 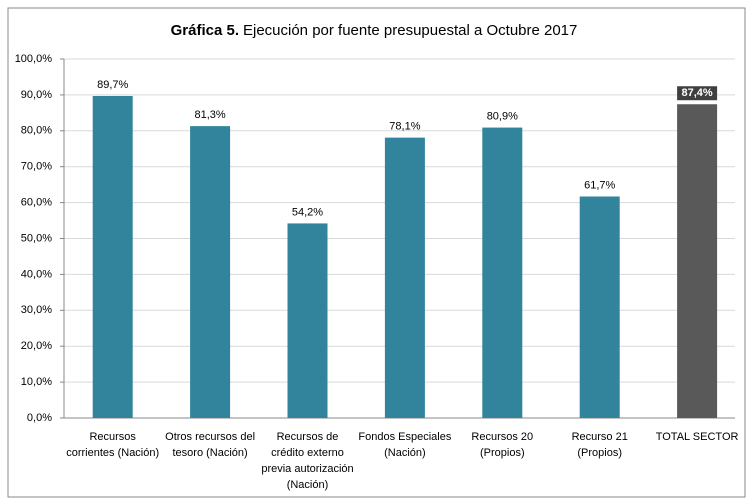 What do you see at coordinates (502, 116) in the screenshot?
I see `value-label: 80,9%` at bounding box center [502, 116].